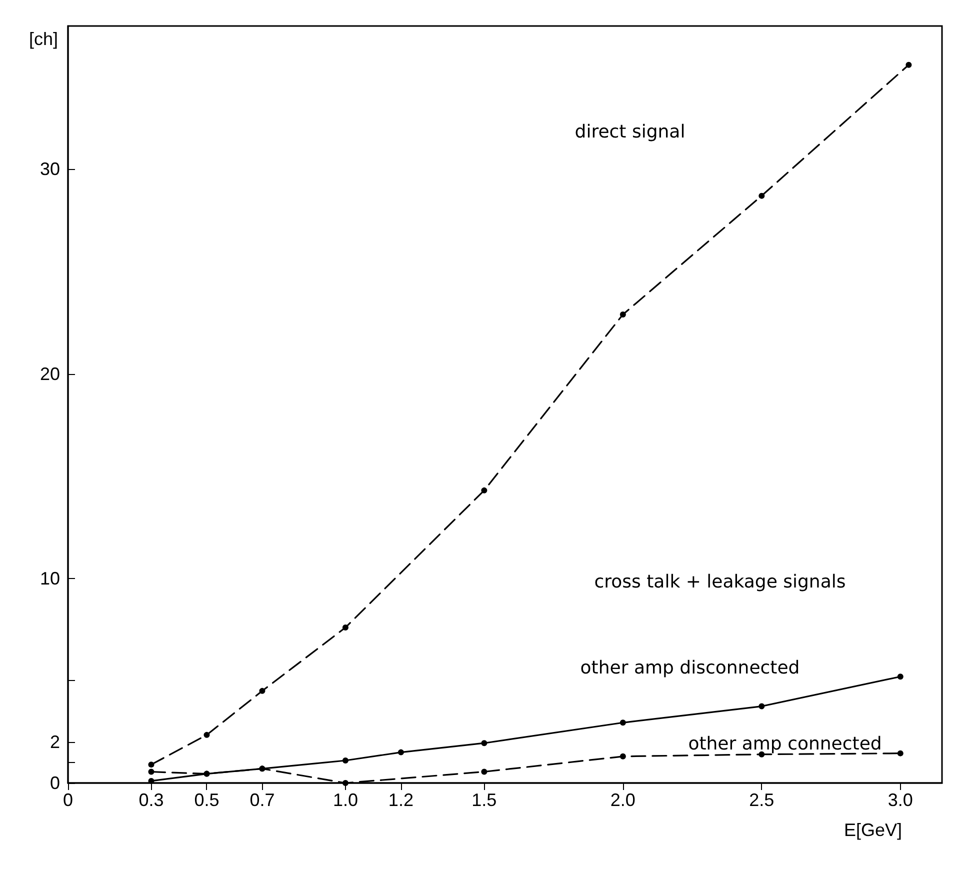 The width and height of the screenshot is (964, 871). What do you see at coordinates (785, 744) in the screenshot?
I see `annotation: other amp connected` at bounding box center [785, 744].